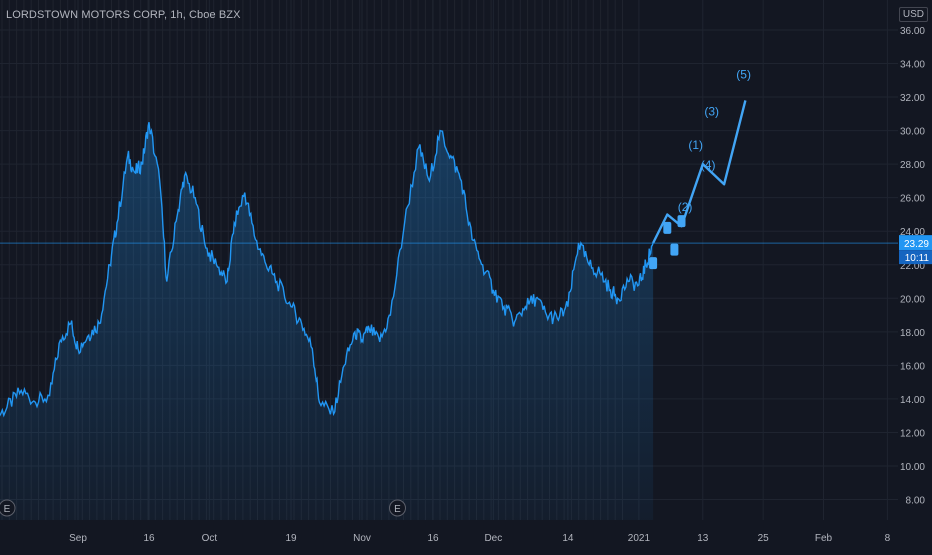 The height and width of the screenshot is (555, 932). Describe the element at coordinates (888, 538) in the screenshot. I see `time-tick-label: 8` at that location.